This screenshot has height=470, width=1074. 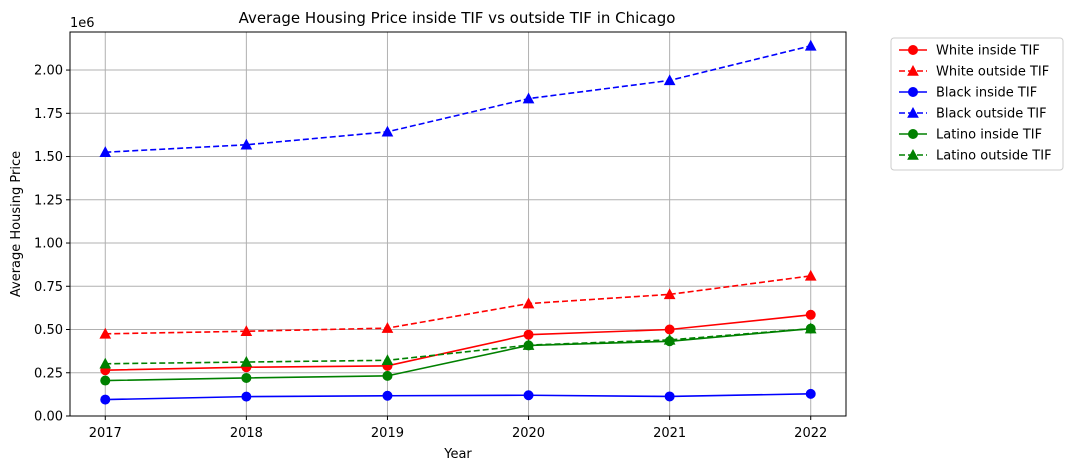 I want to click on legend-entry: Black inside TIF, so click(x=968, y=93).